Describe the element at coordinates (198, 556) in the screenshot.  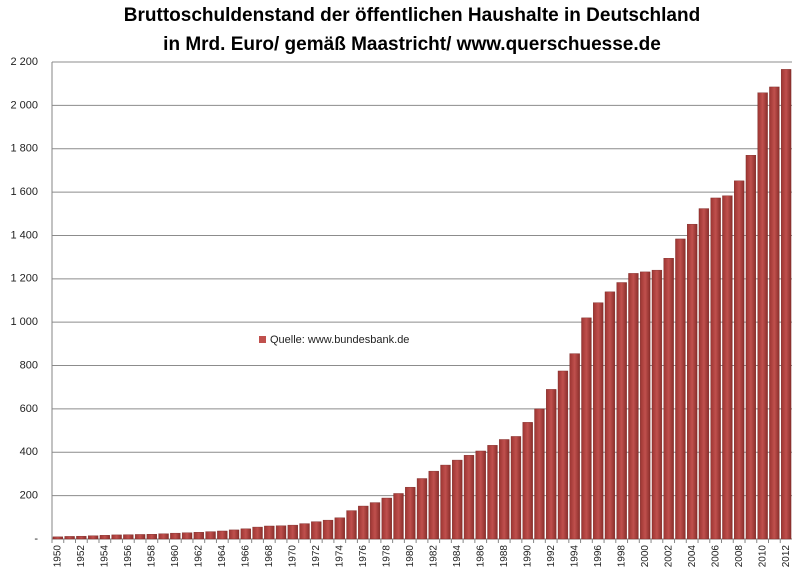
I see `x-tick-label: 1962` at that location.